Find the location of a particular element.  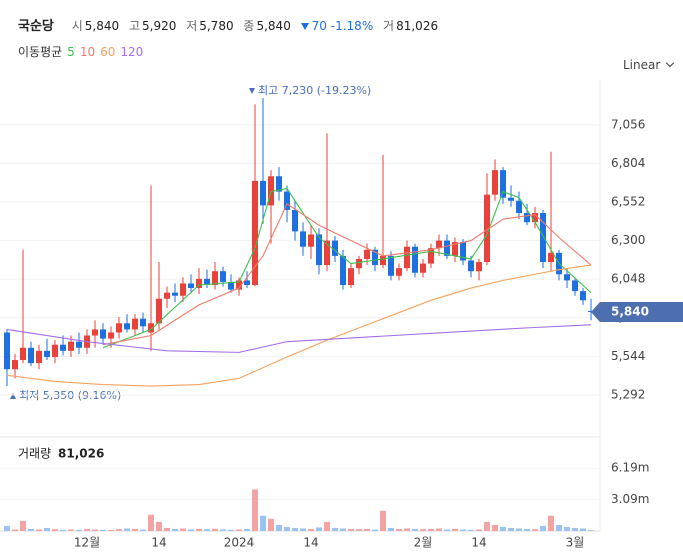

volume-tick-label: 6.19m is located at coordinates (630, 468).